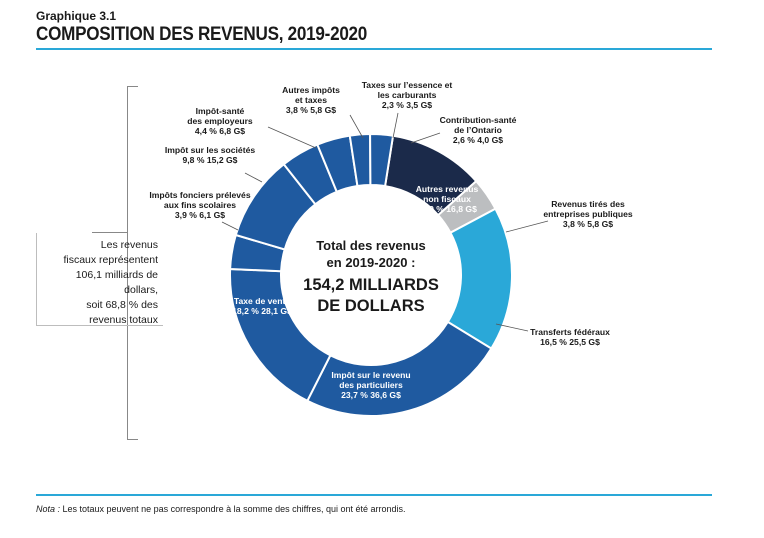  I want to click on slice-name-label: Impôt sur le revenu, so click(370, 375).